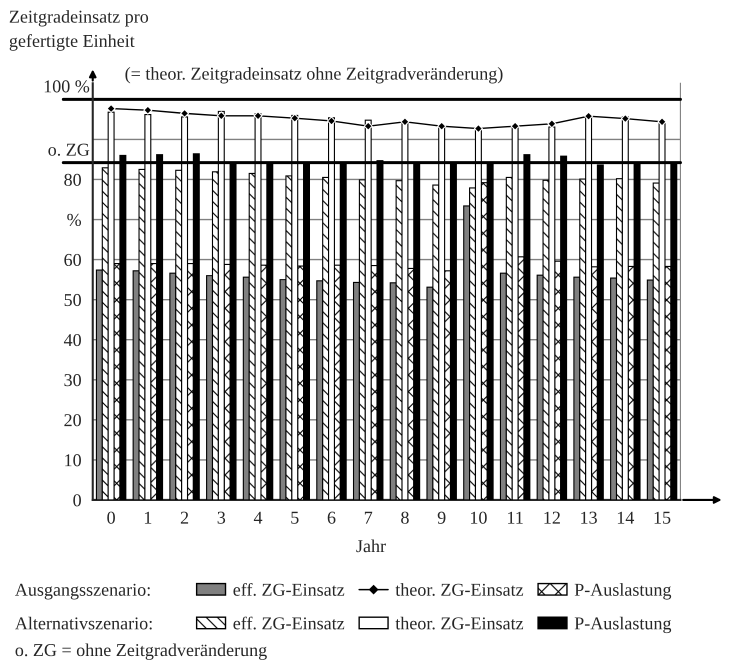  I want to click on ref-line-label: o. ZG, so click(69, 150).